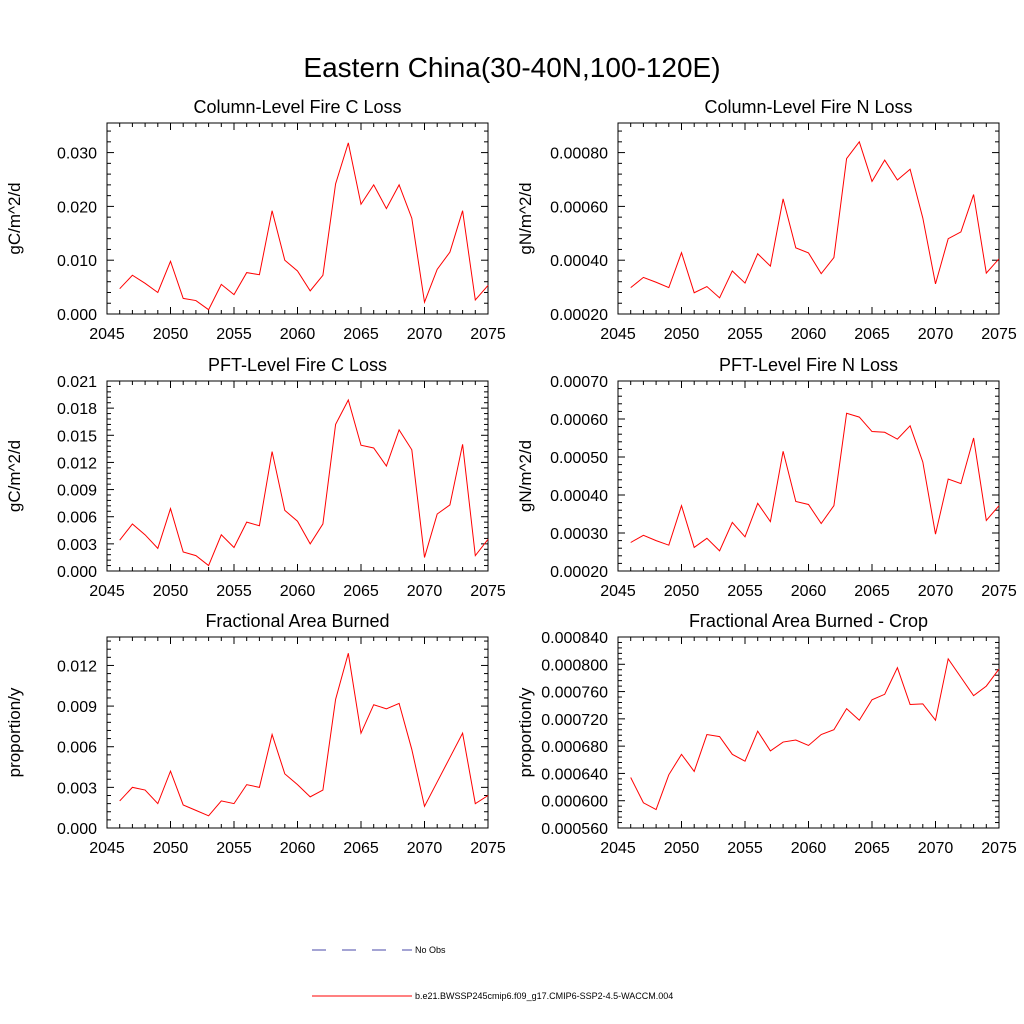 The height and width of the screenshot is (1024, 1024). What do you see at coordinates (574, 720) in the screenshot?
I see `y-tick-label: 0.000720` at bounding box center [574, 720].